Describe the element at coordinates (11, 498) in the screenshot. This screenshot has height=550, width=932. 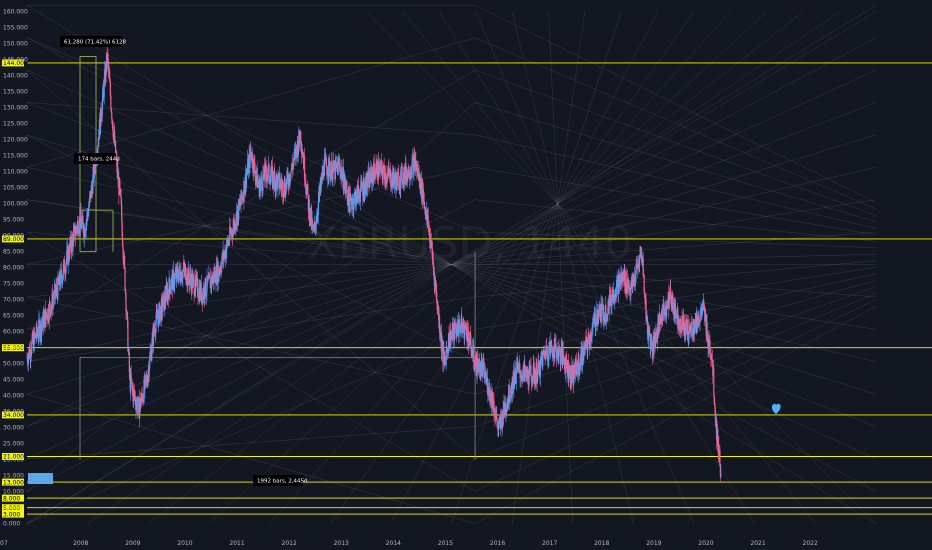
I see `level-label-6: 8.000` at that location.